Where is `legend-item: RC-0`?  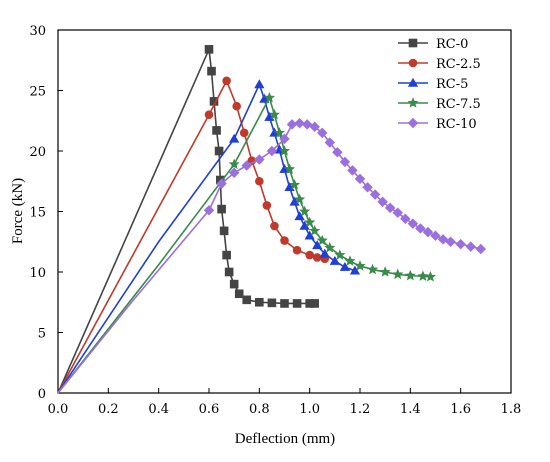 legend-item: RC-0 is located at coordinates (433, 44).